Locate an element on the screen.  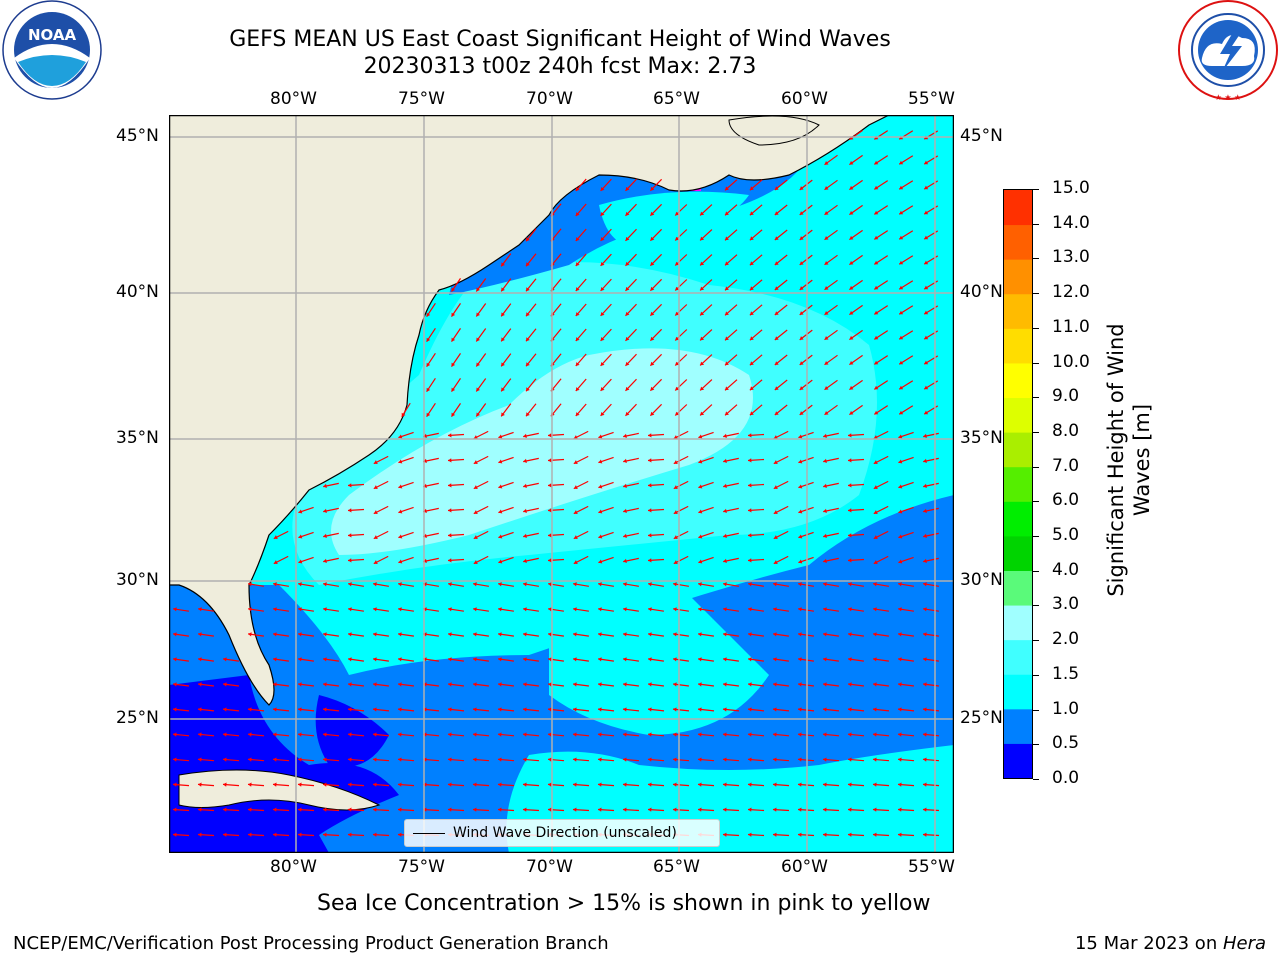
lat-tick-left: 30°N is located at coordinates (137, 580).